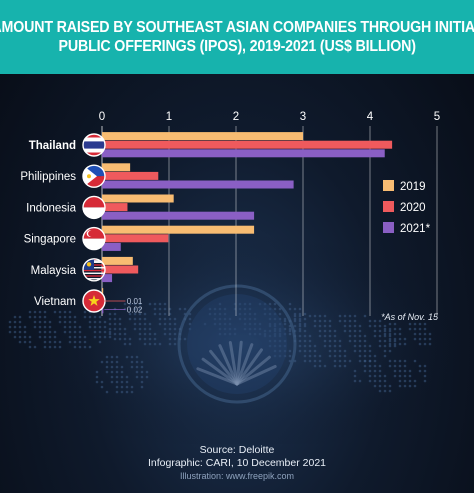 This screenshot has height=493, width=474. Describe the element at coordinates (103, 309) in the screenshot. I see `bar-vietnam-2021` at that location.